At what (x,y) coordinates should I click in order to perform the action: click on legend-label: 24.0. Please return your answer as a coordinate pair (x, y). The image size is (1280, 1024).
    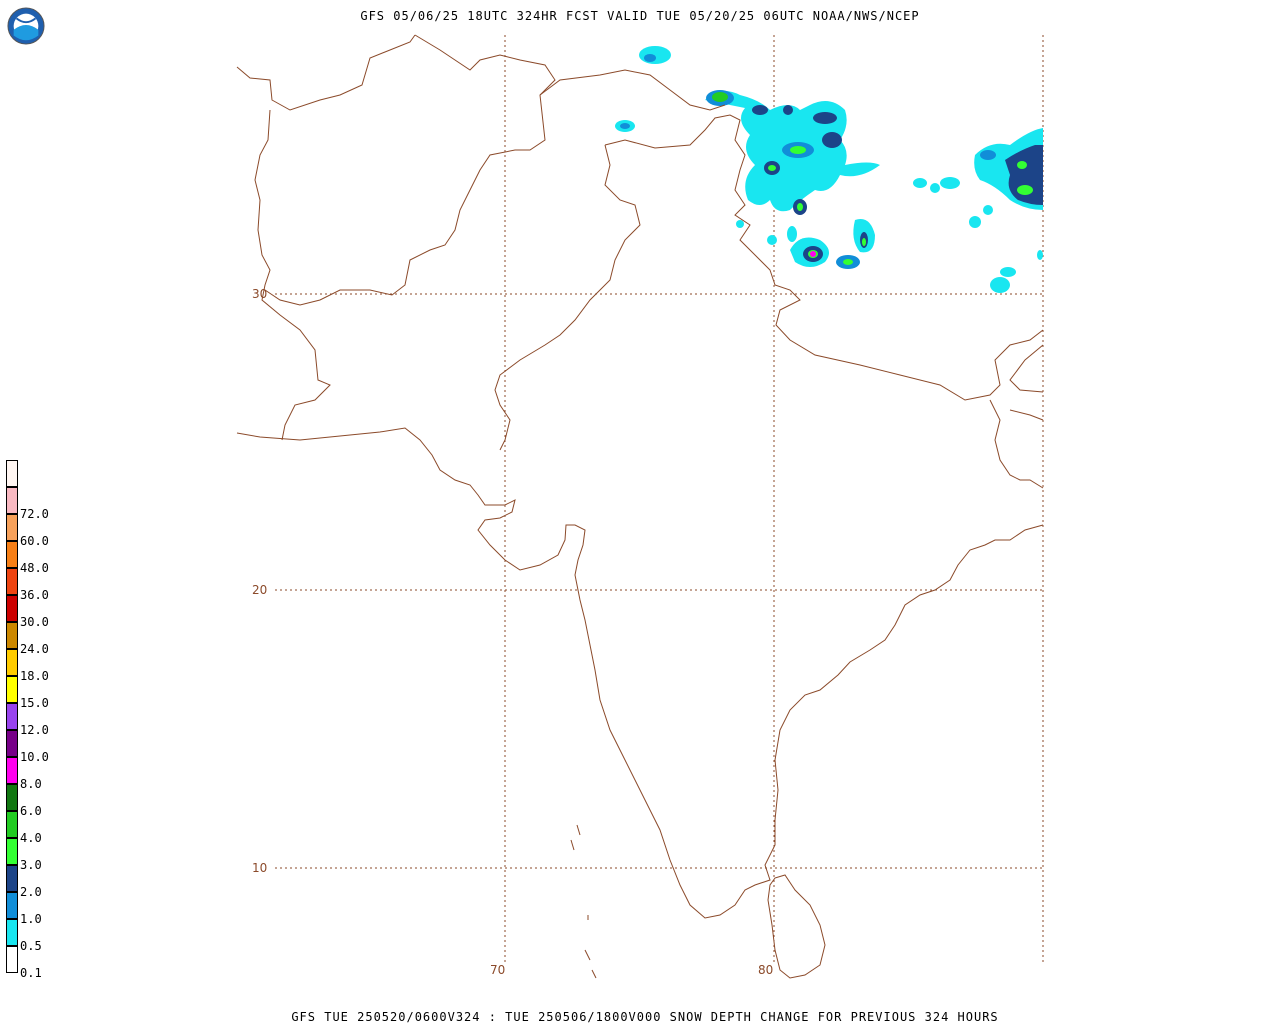
    Looking at the image, I should click on (34, 649).